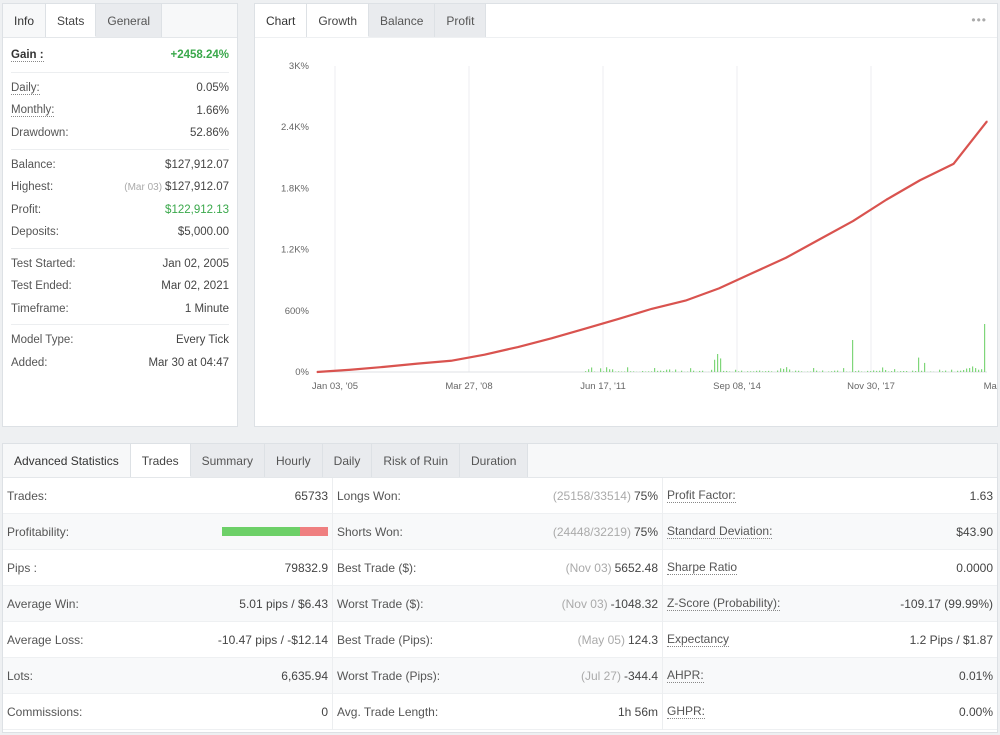 This screenshot has height=735, width=1000. I want to click on info-row-drawdown: Drawdown: 52.86%, so click(120, 133).